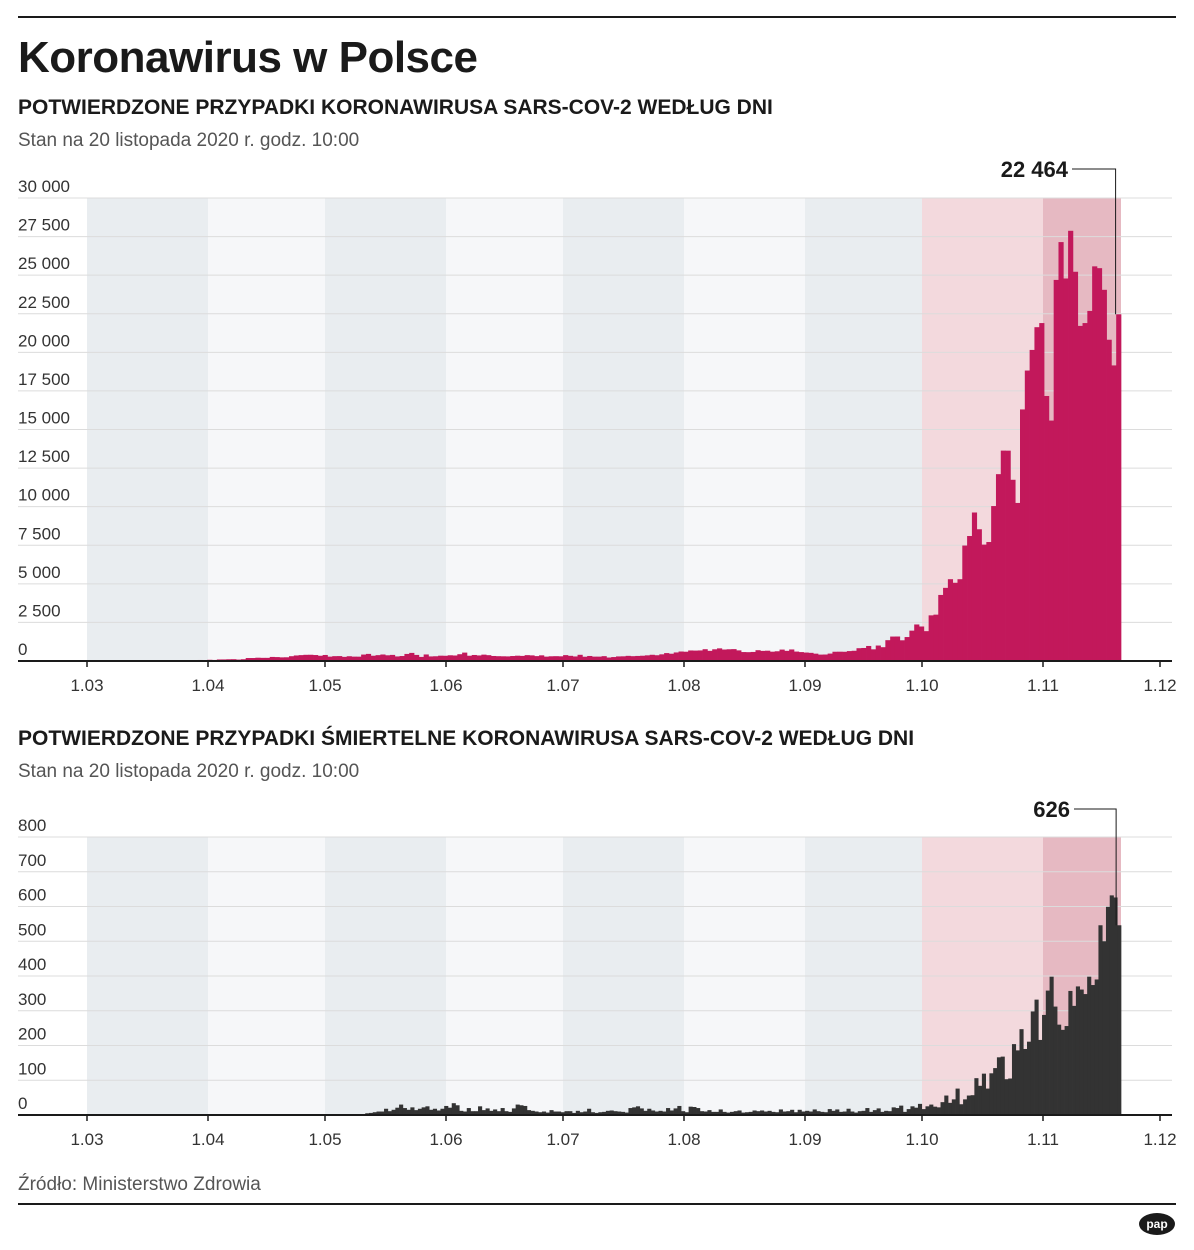 The image size is (1194, 1250). Describe the element at coordinates (44, 418) in the screenshot. I see `cases-ytick-label: 15 000` at that location.